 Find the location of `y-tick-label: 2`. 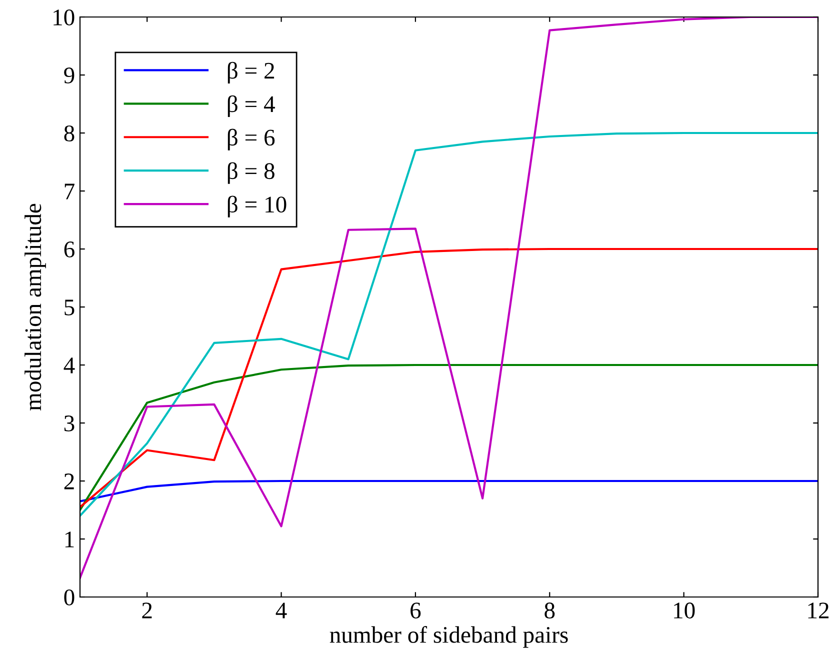

y-tick-label: 2 is located at coordinates (69, 482).